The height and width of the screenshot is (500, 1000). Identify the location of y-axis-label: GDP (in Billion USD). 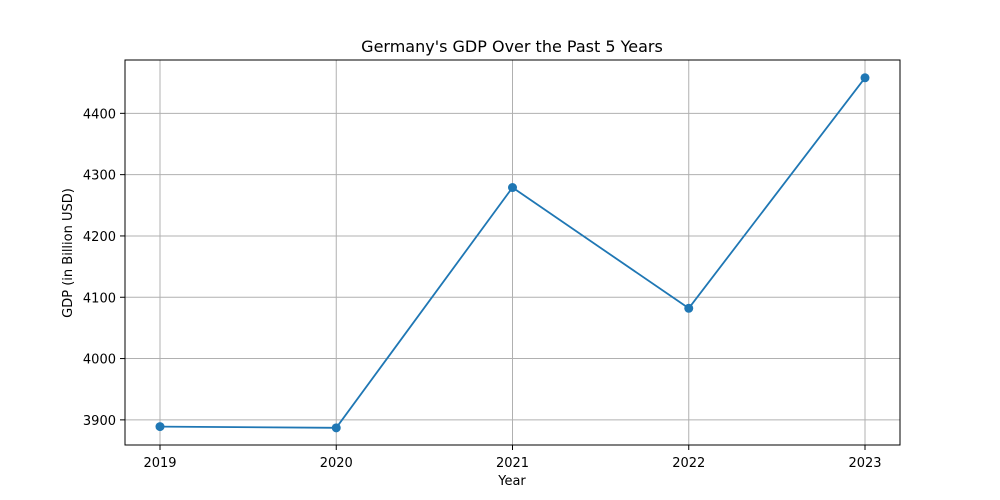
(68, 253).